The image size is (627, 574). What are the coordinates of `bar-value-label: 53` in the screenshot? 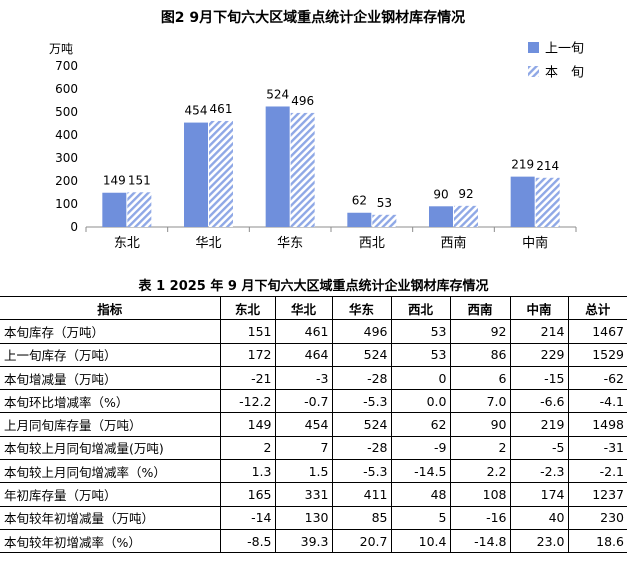 It's located at (384, 203).